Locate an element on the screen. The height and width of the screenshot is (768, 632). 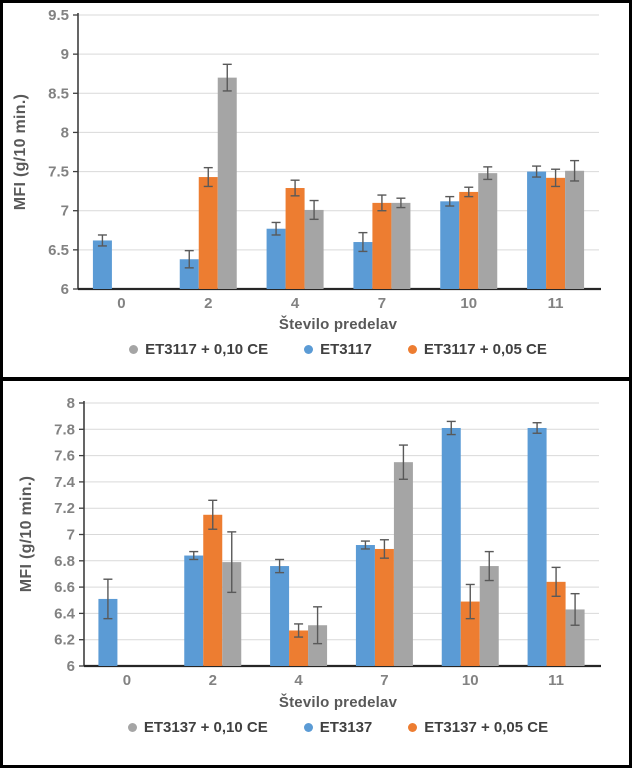
legend-item: ET3137 + 0,10 CE is located at coordinates (197, 727).